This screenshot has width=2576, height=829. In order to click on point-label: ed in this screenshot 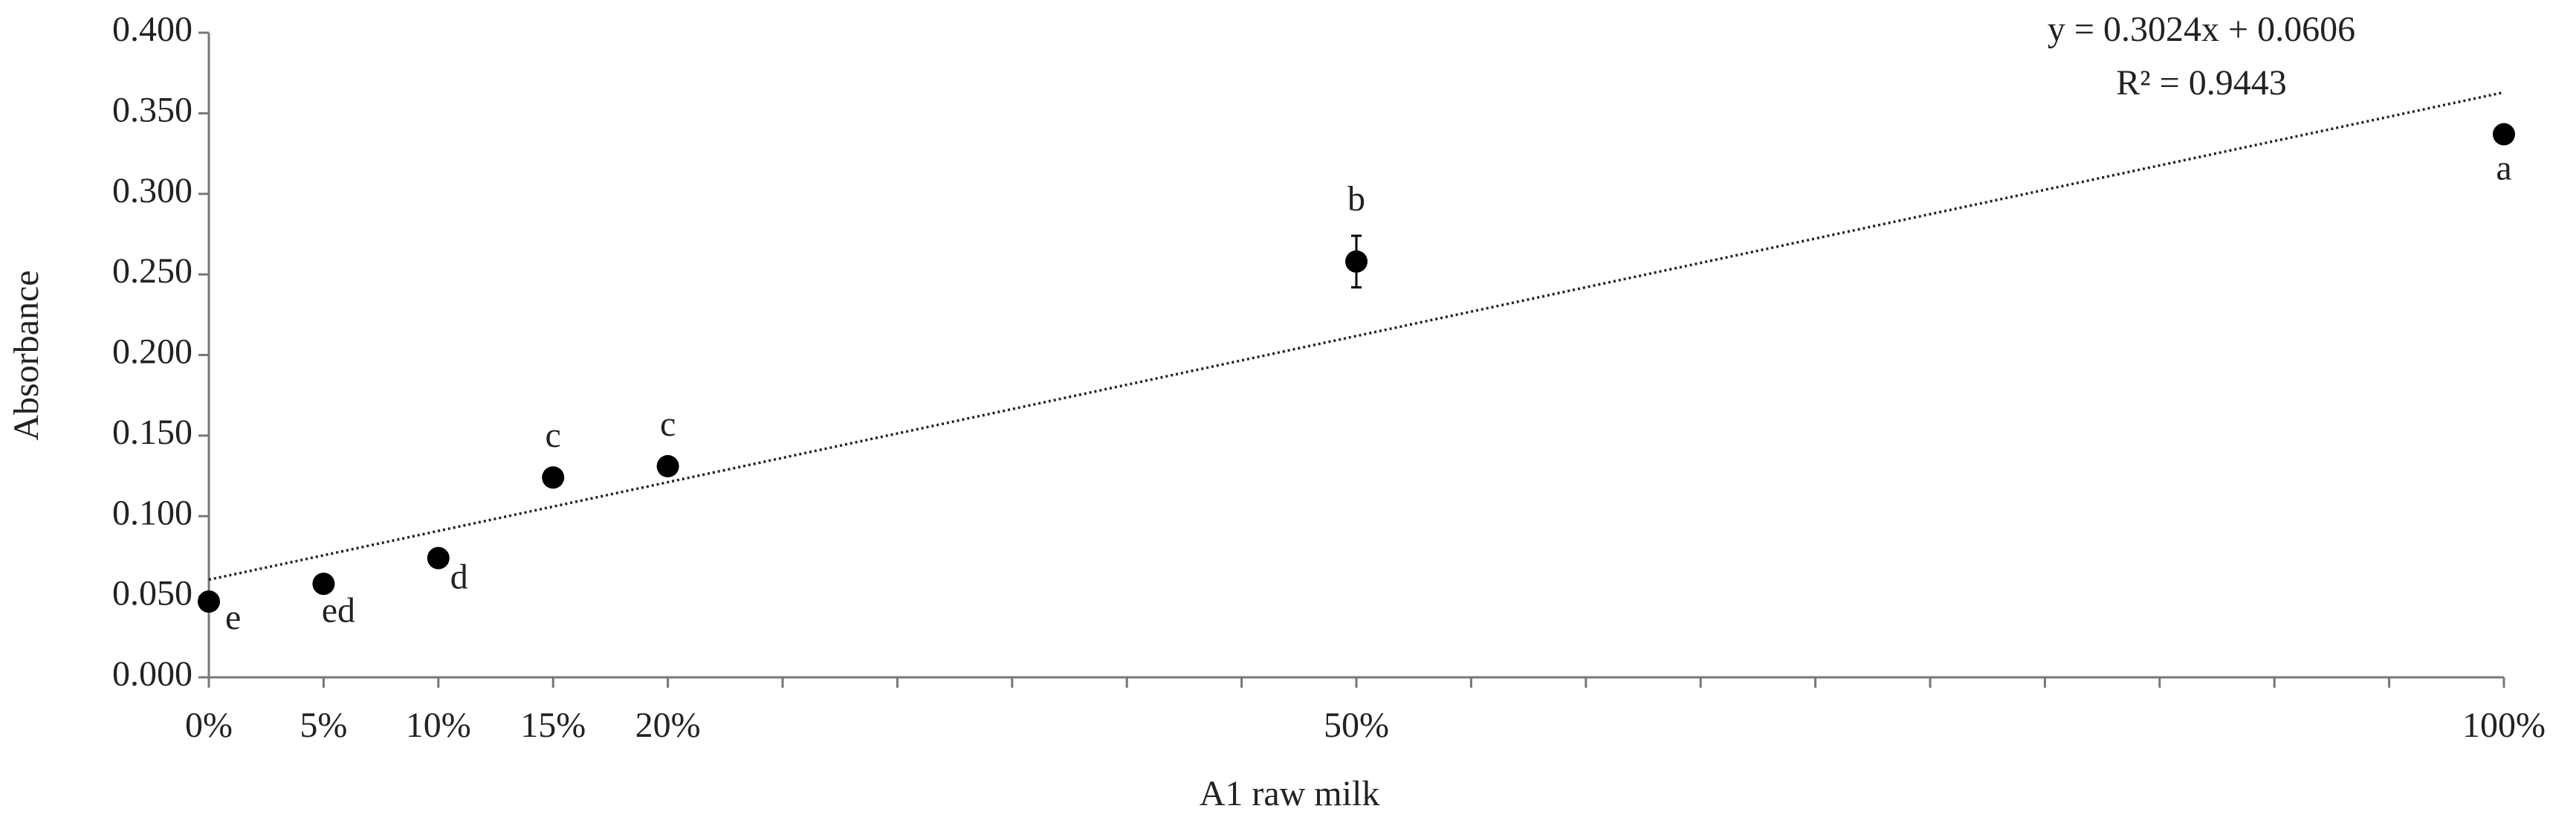, I will do `click(338, 610)`.